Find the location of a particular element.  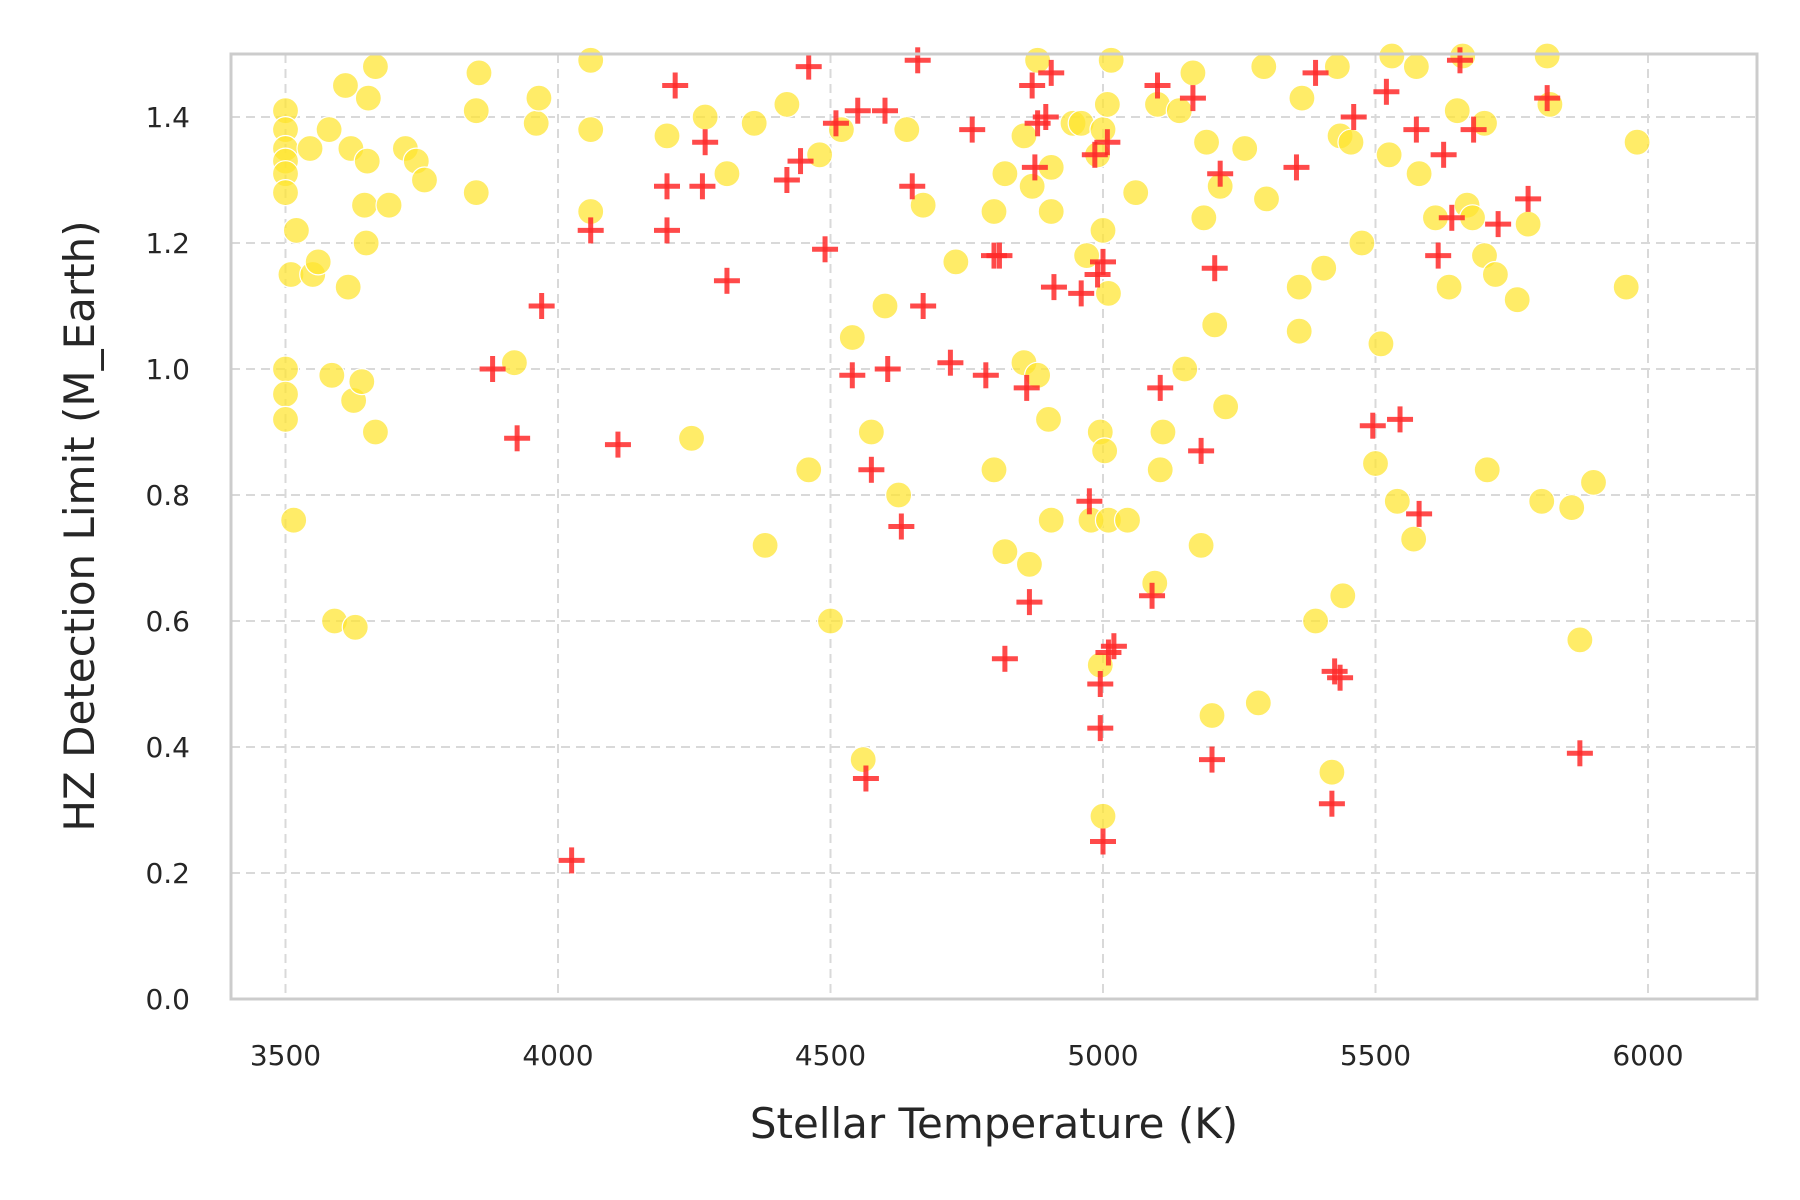

y-tick-label: 0.8 is located at coordinates (167, 495).